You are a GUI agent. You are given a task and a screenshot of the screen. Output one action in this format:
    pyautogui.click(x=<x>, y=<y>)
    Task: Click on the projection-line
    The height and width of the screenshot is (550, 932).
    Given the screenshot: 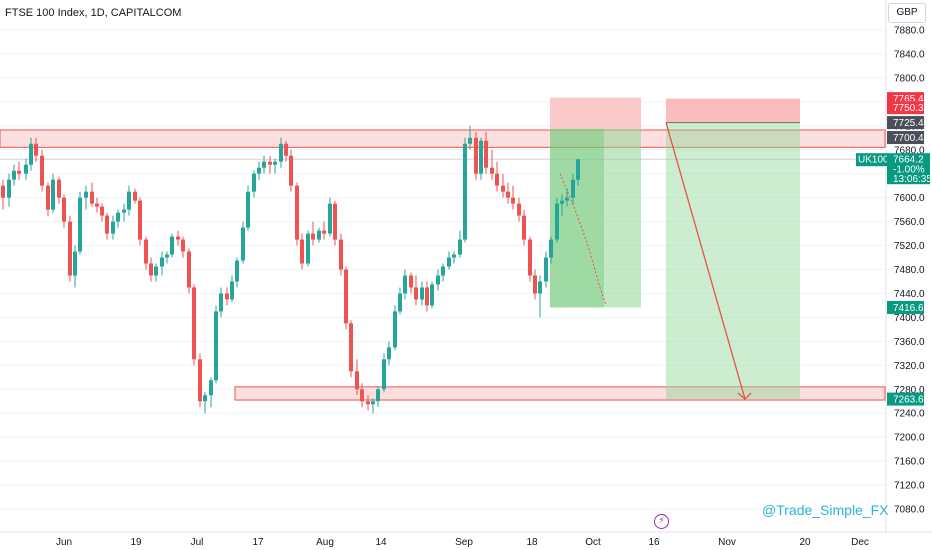 What is the action you would take?
    pyautogui.click(x=705, y=261)
    